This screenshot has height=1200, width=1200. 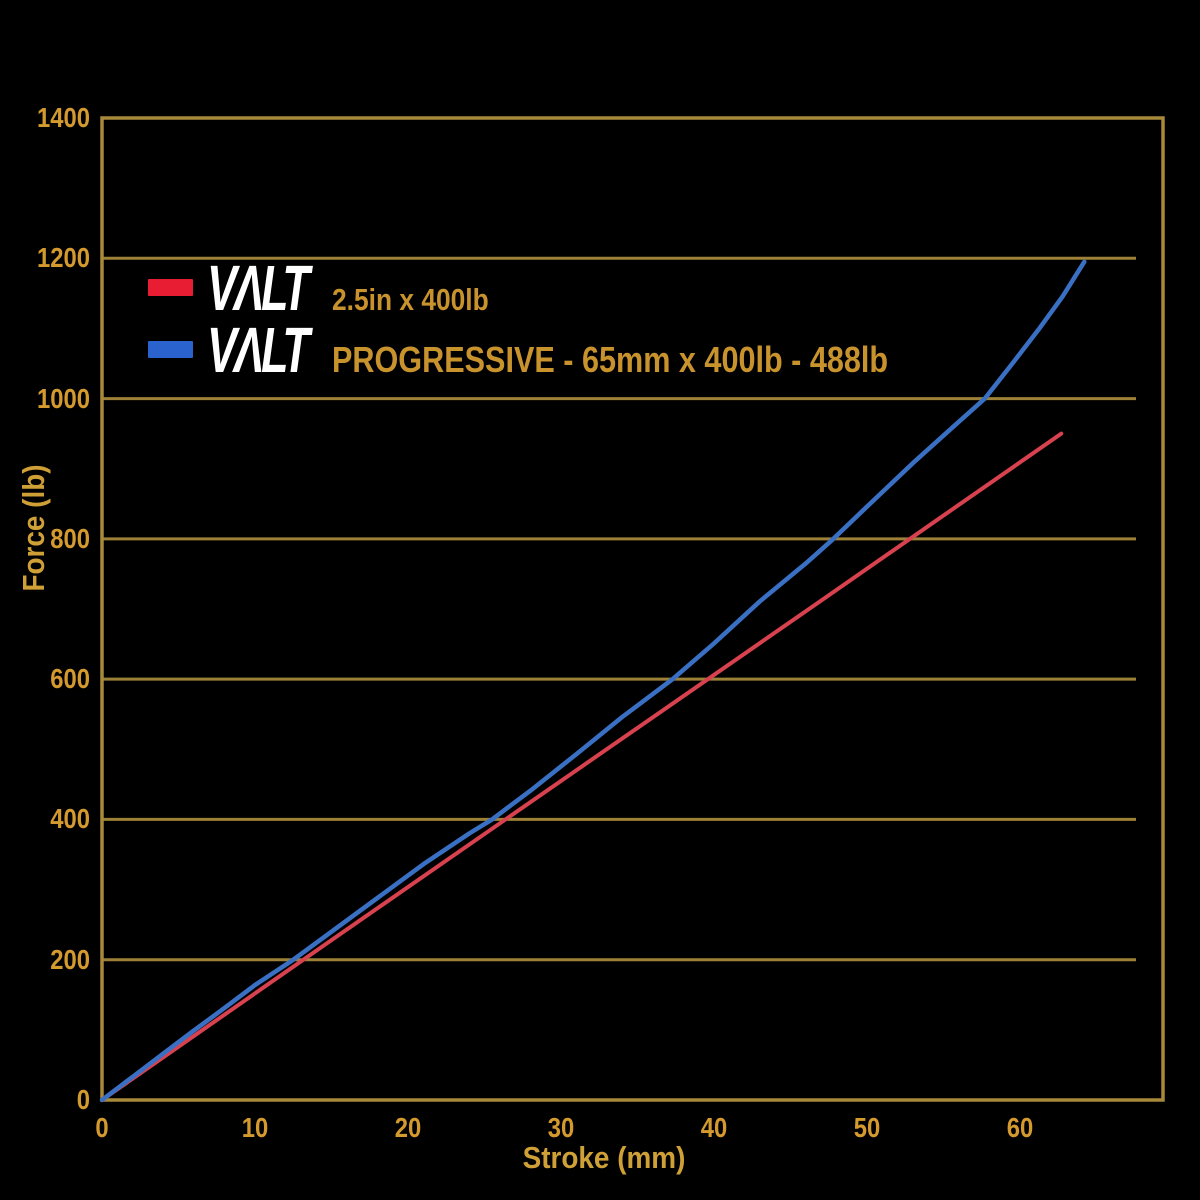 What do you see at coordinates (63, 398) in the screenshot?
I see `y-tick-label: 1000` at bounding box center [63, 398].